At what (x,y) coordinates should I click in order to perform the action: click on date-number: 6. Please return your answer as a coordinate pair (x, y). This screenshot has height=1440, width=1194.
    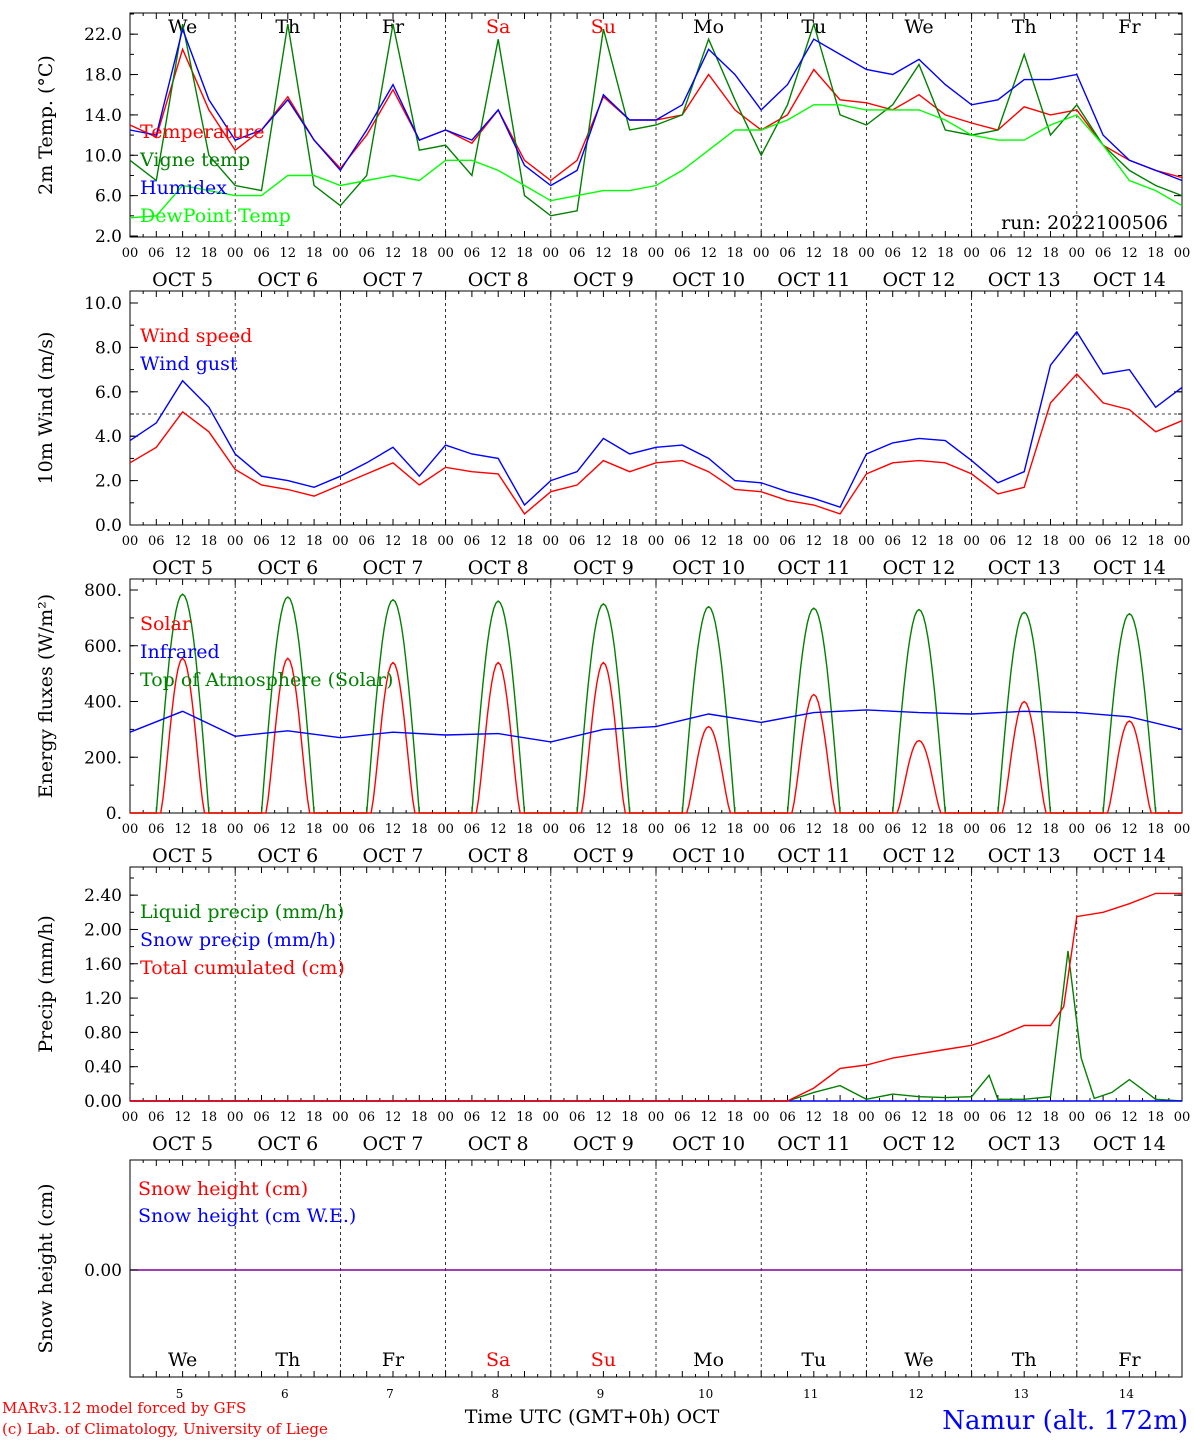
    Looking at the image, I should click on (285, 1394).